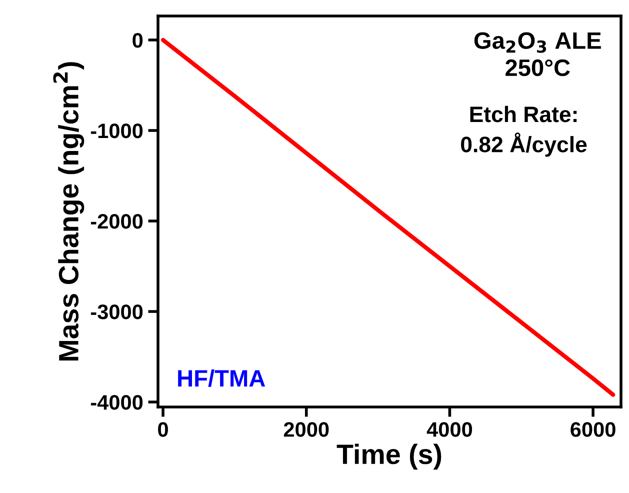 The height and width of the screenshot is (493, 629). What do you see at coordinates (68, 211) in the screenshot?
I see `y-axis-title: Mass Change (ng/cm$^{2}$)` at bounding box center [68, 211].